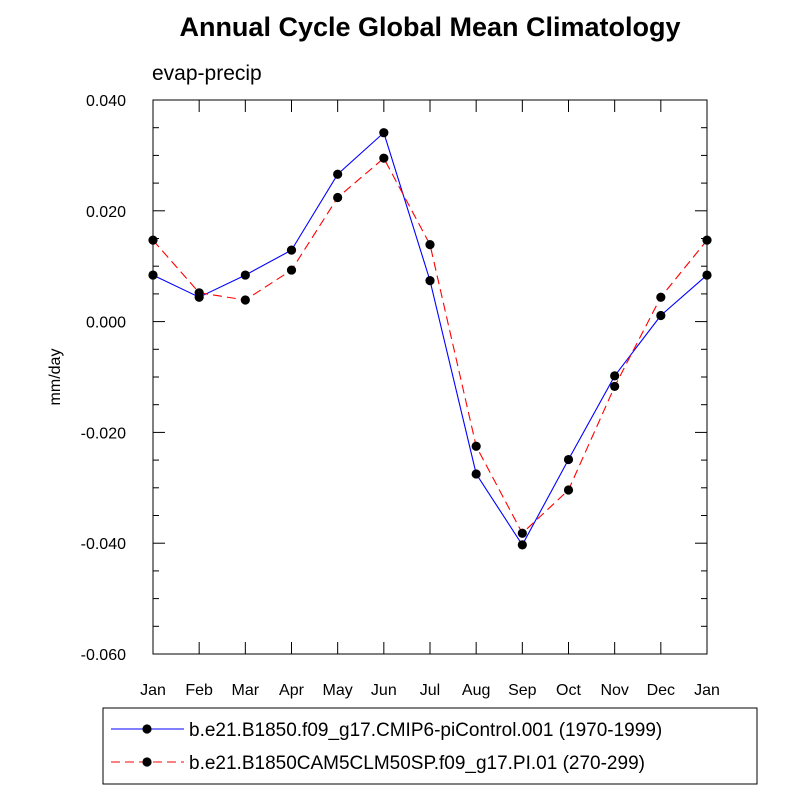 The image size is (800, 805). I want to click on x-tick-label: May, so click(338, 690).